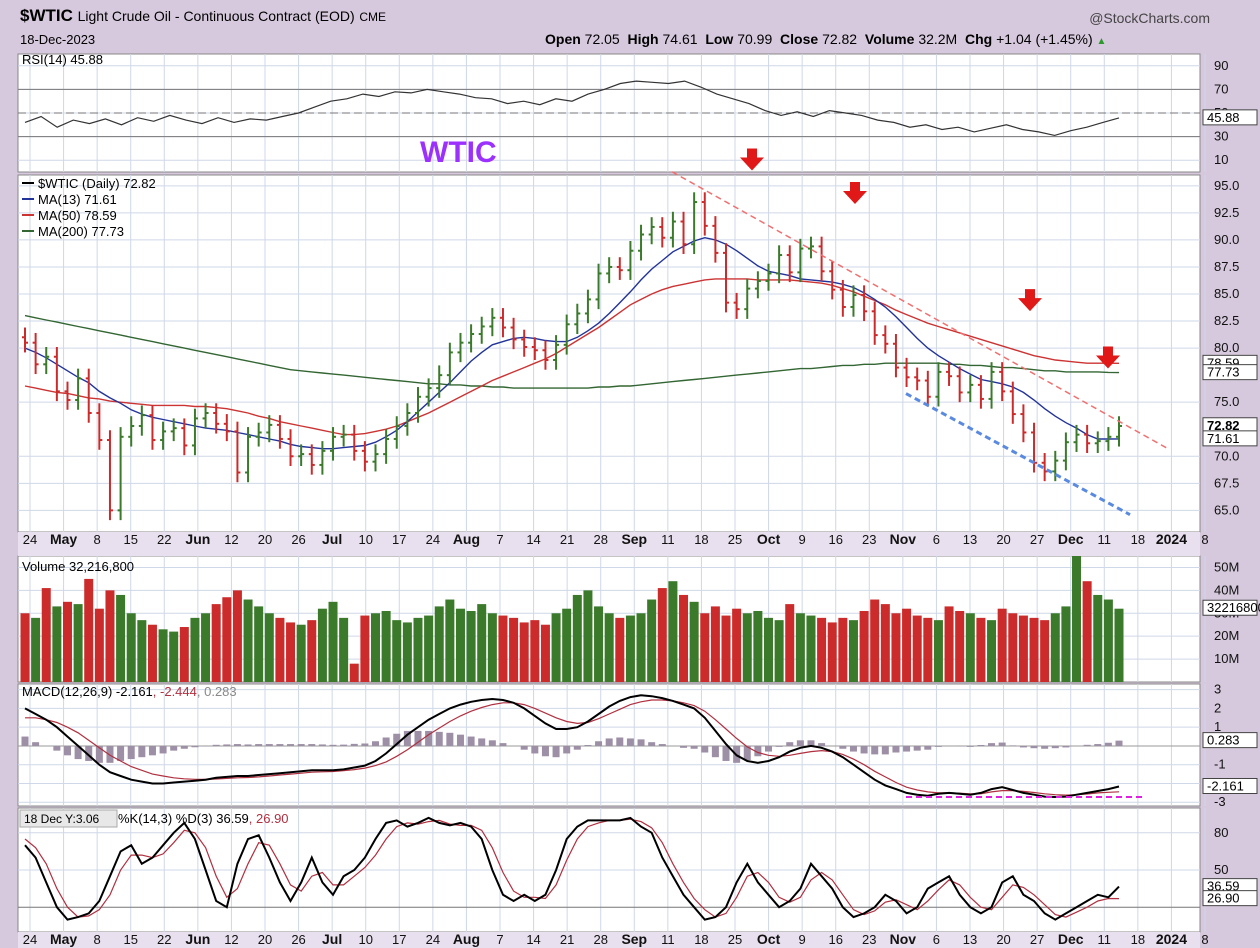 The height and width of the screenshot is (948, 1260). I want to click on macd-line, so click(572, 746).